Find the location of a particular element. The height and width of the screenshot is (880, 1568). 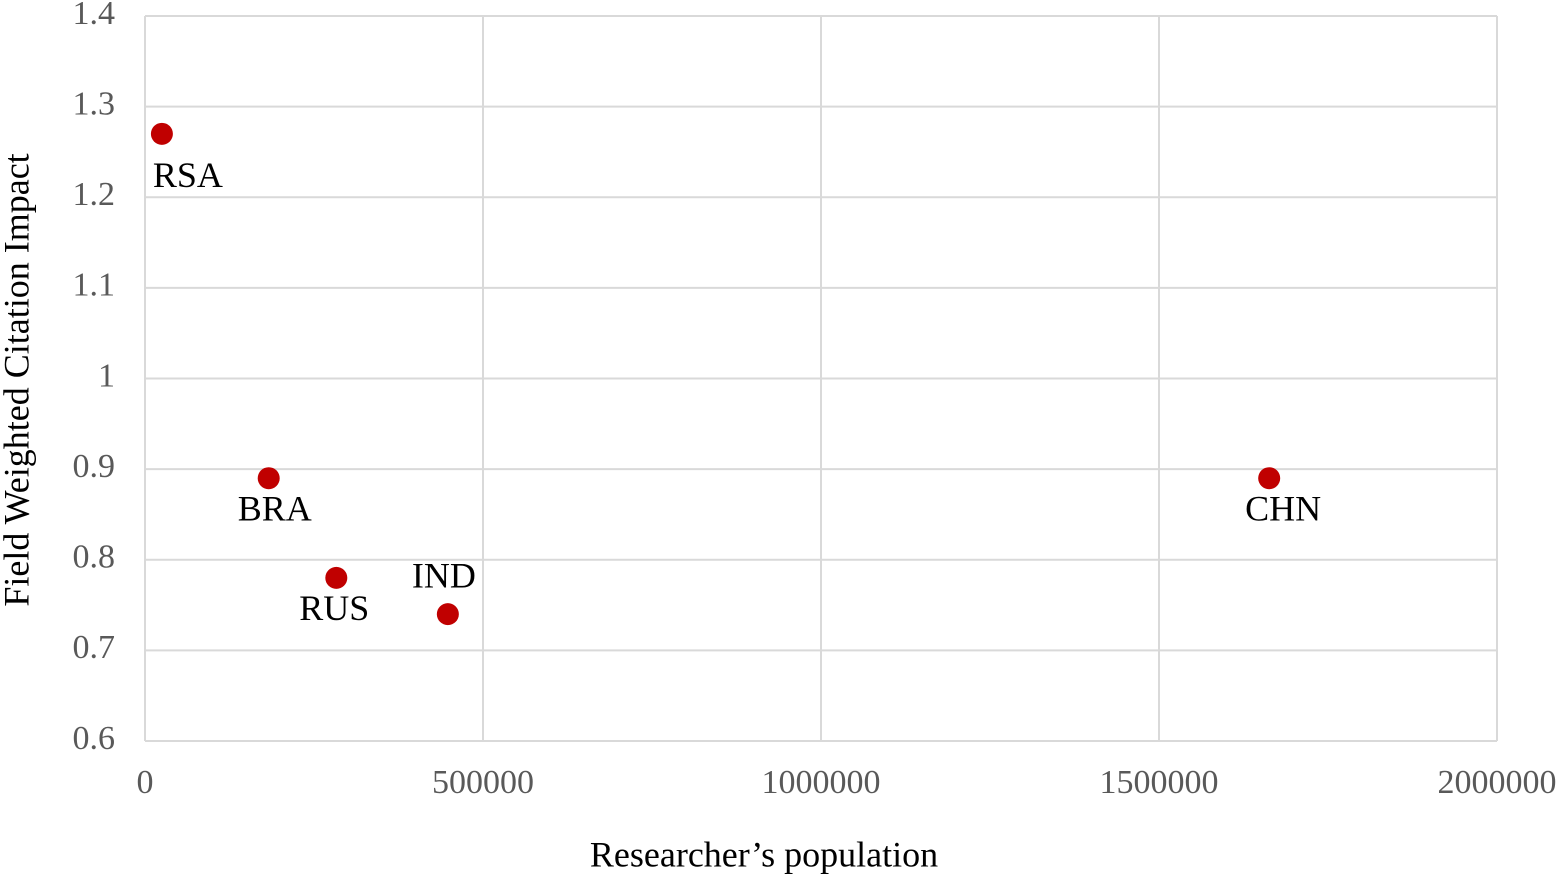

data-label: RUS is located at coordinates (334, 608).